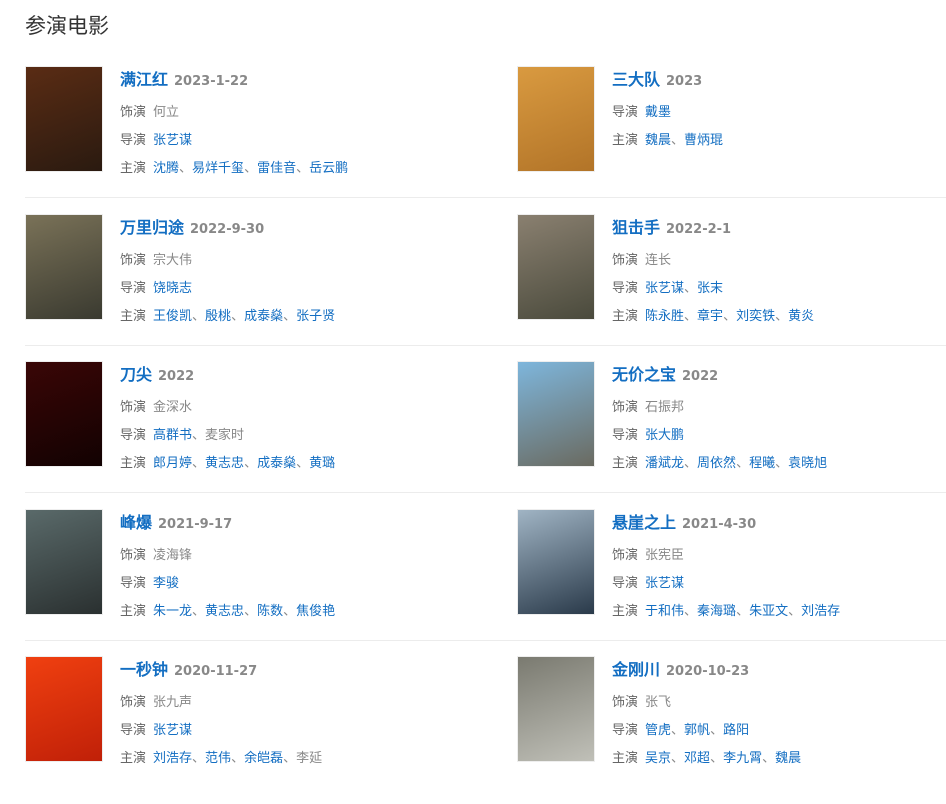  Describe the element at coordinates (173, 611) in the screenshot. I see `person-link: 朱一龙` at that location.